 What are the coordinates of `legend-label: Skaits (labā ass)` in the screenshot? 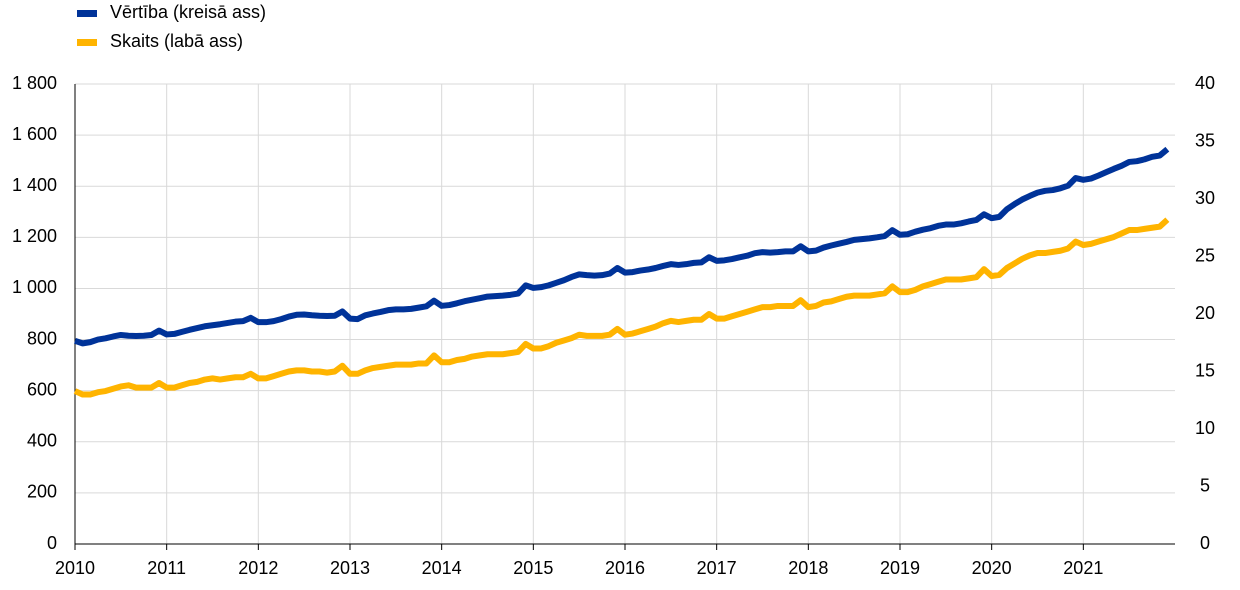 It's located at (176, 41).